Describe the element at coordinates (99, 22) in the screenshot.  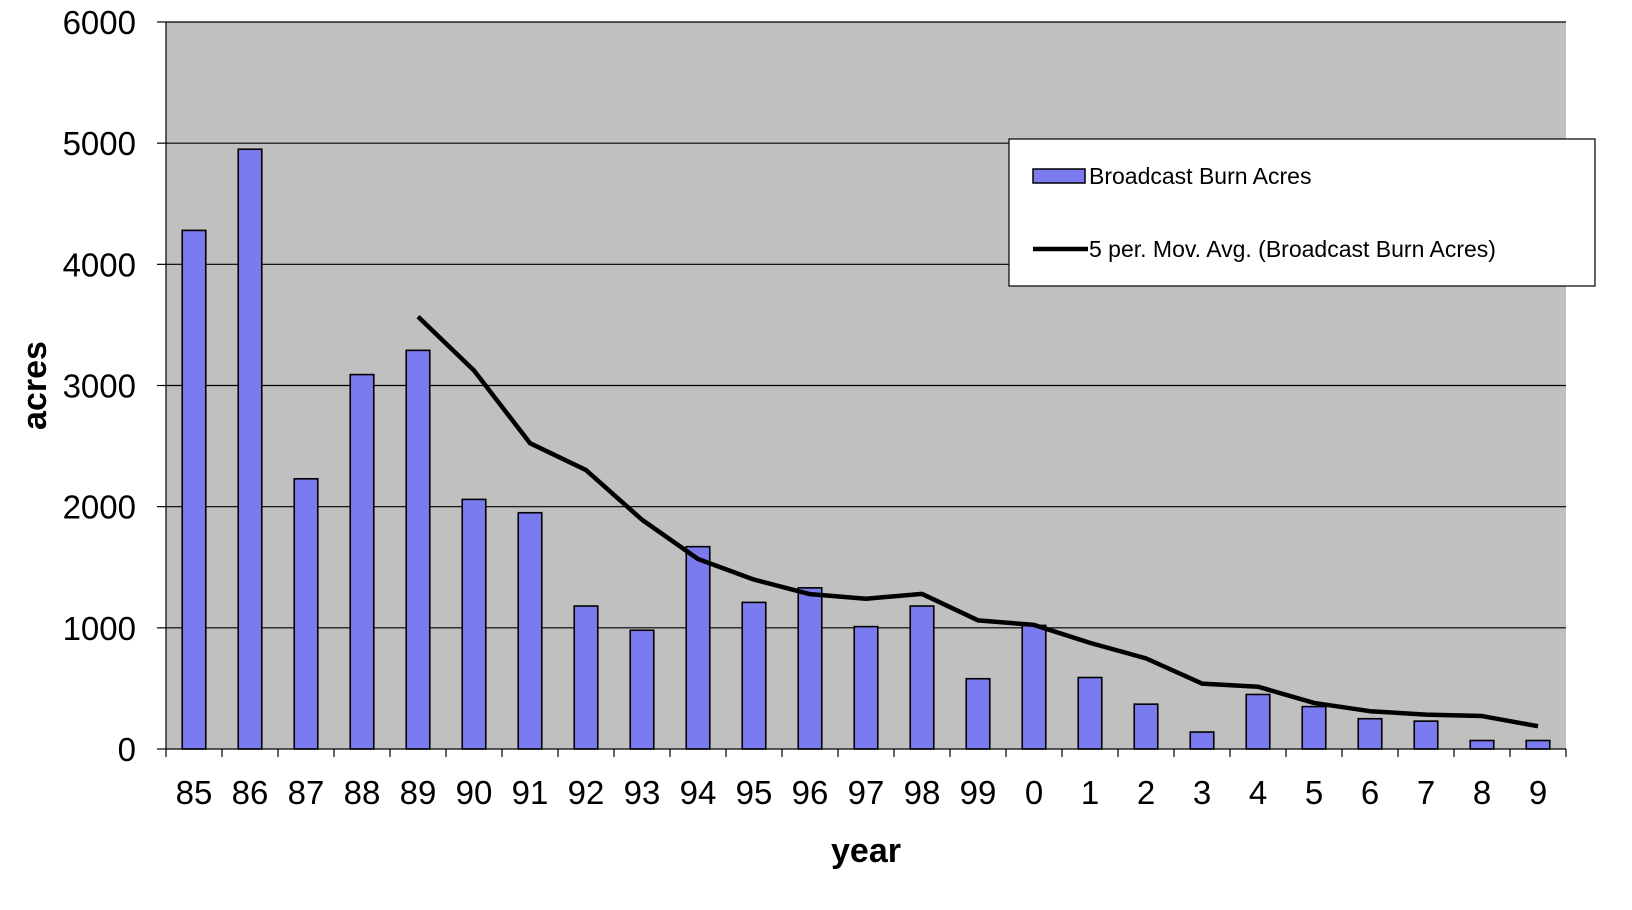
I see `y-tick-label: 6000` at that location.